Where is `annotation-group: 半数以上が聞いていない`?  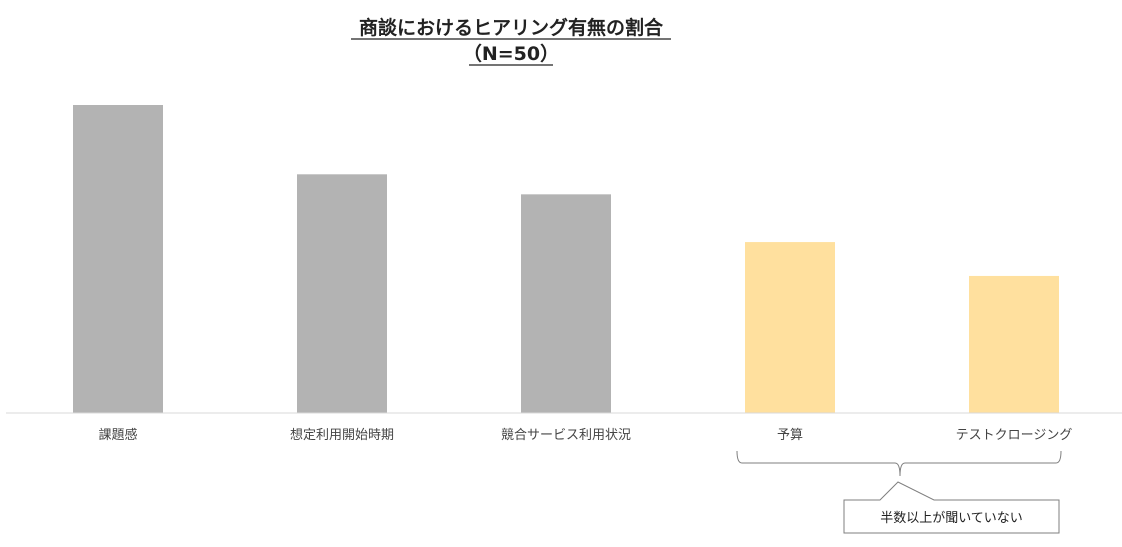
annotation-group: 半数以上が聞いていない is located at coordinates (899, 492).